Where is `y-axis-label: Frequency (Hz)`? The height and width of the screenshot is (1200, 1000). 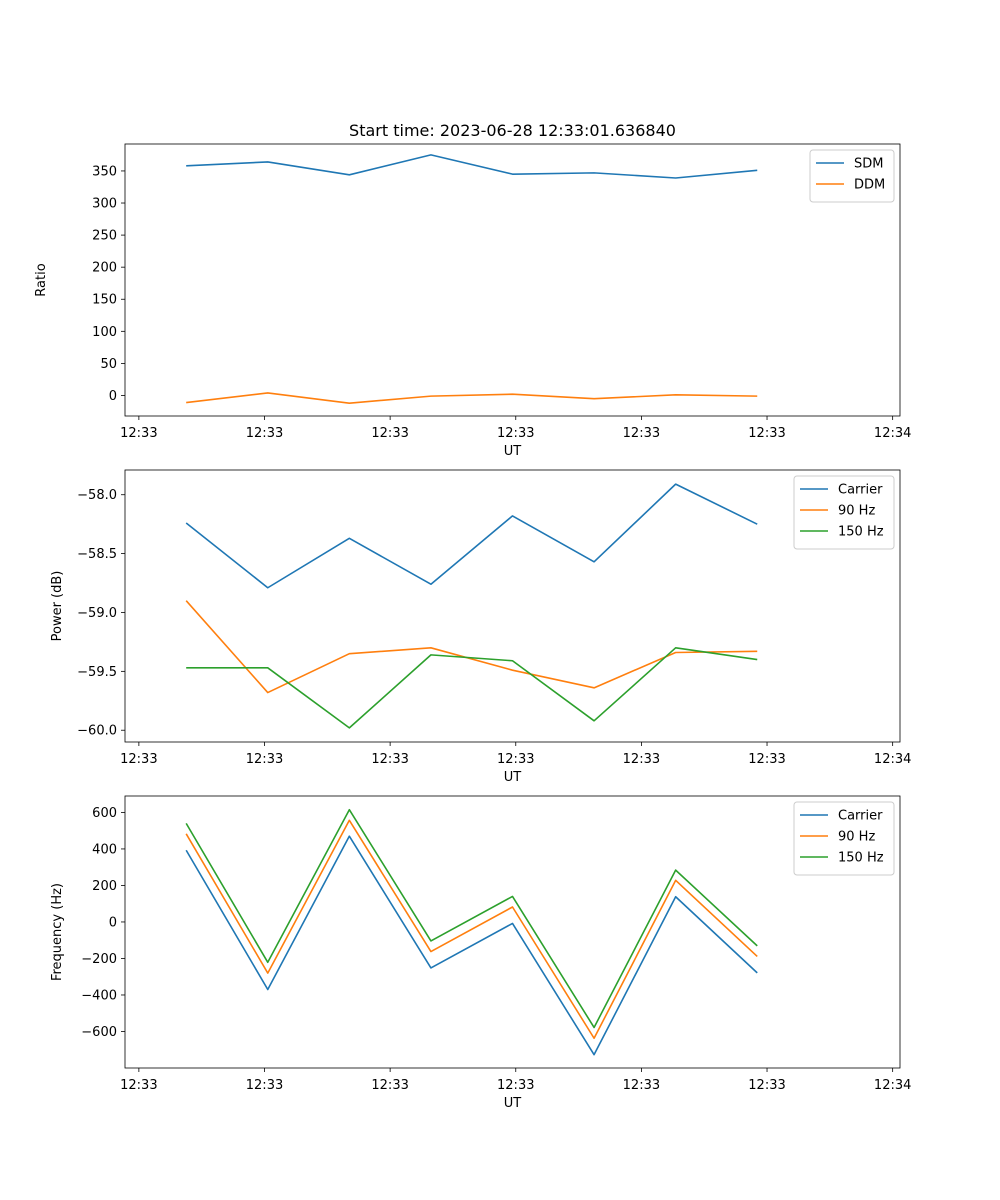
y-axis-label: Frequency (Hz) is located at coordinates (57, 932).